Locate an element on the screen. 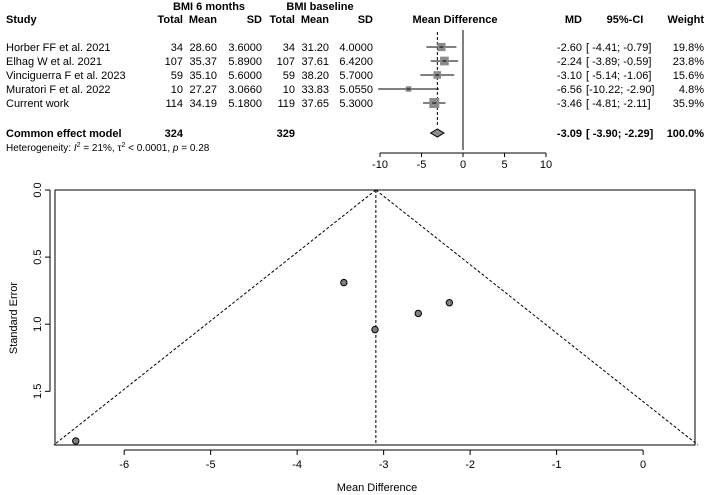 The image size is (708, 495). col-header-mean-base: Mean is located at coordinates (315, 20).